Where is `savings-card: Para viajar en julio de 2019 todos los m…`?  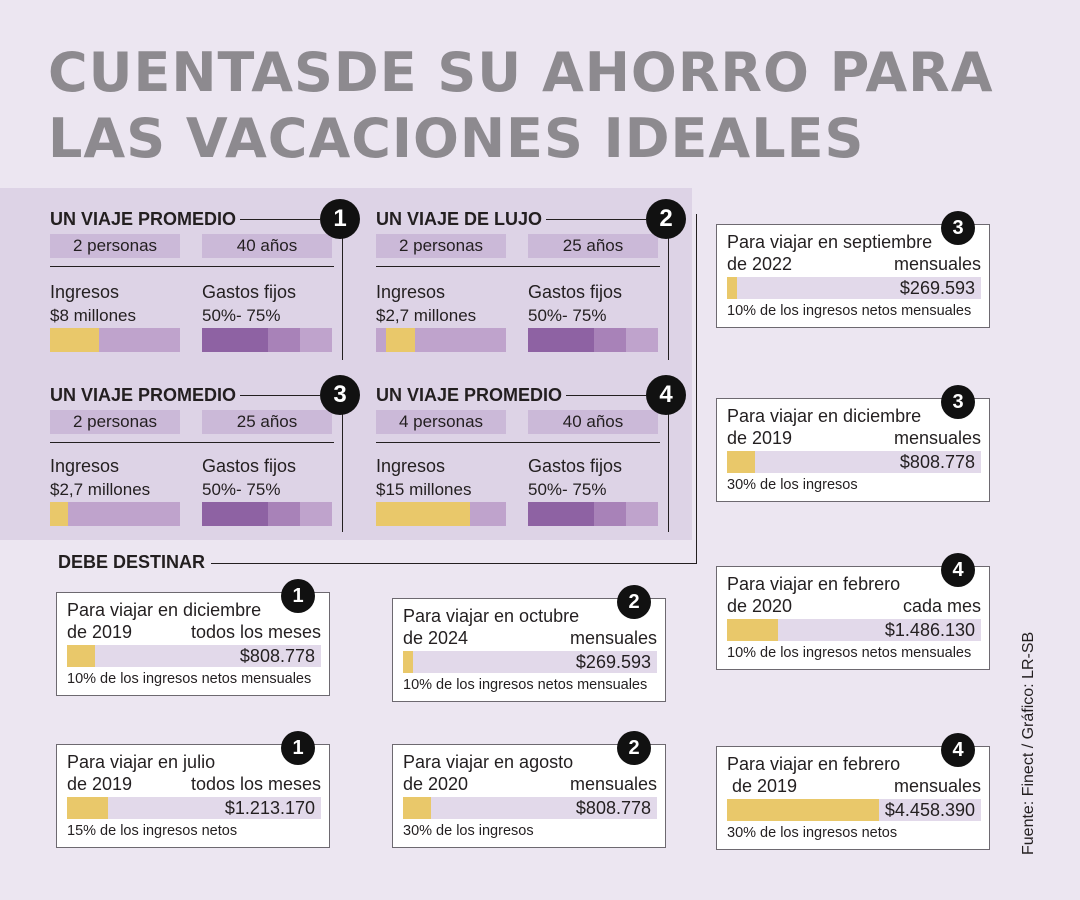
savings-card: Para viajar en julio de 2019 todos los m… is located at coordinates (193, 789).